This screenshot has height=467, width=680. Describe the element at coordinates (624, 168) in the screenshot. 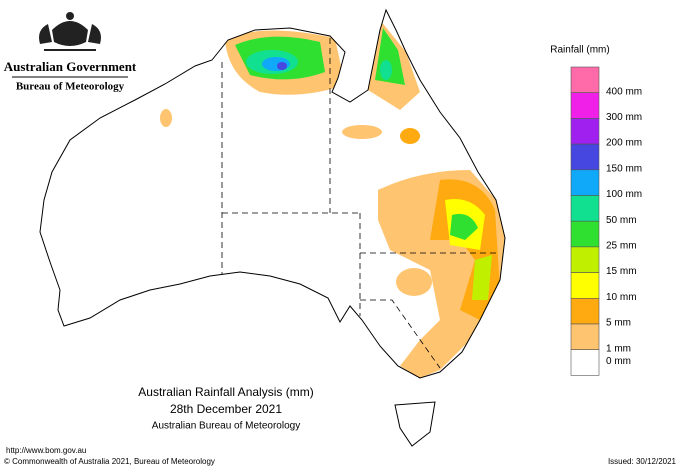

I see `legend-label: 150 mm` at that location.